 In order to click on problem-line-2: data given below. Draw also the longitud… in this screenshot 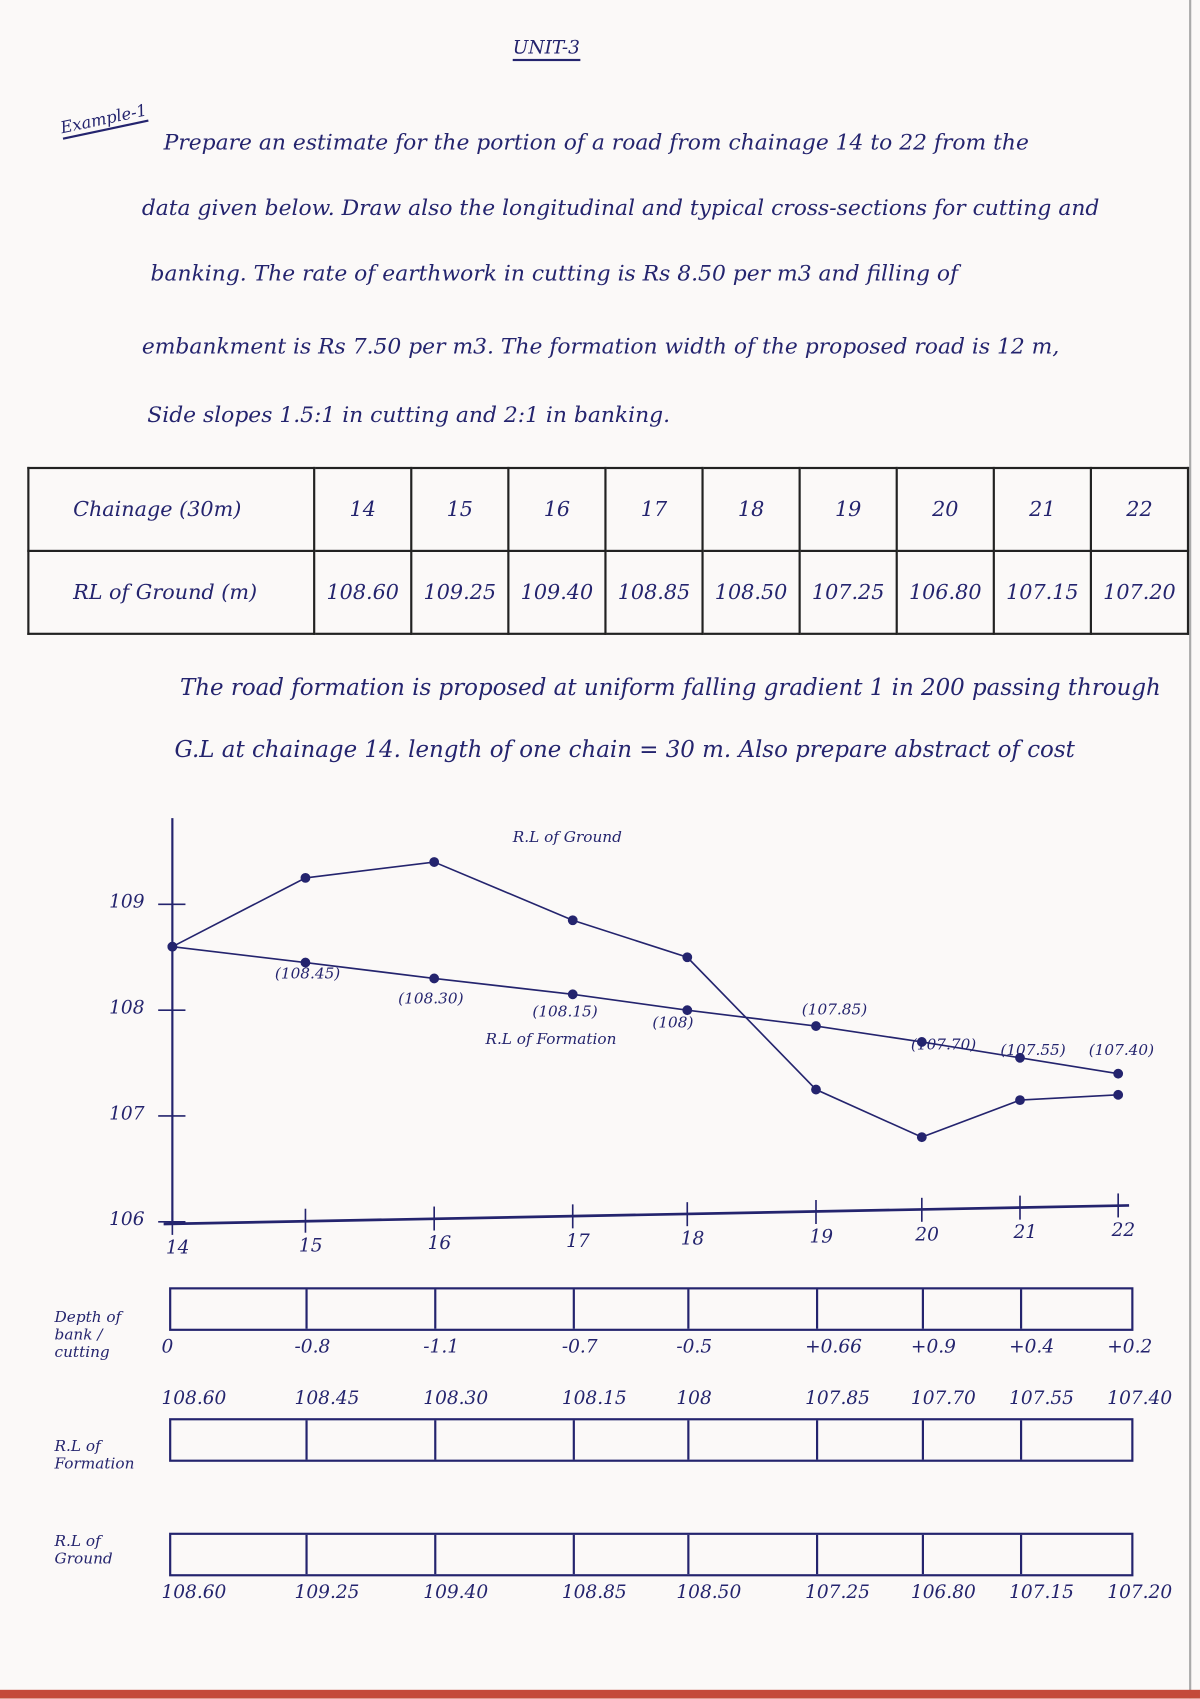, I will do `click(620, 207)`.